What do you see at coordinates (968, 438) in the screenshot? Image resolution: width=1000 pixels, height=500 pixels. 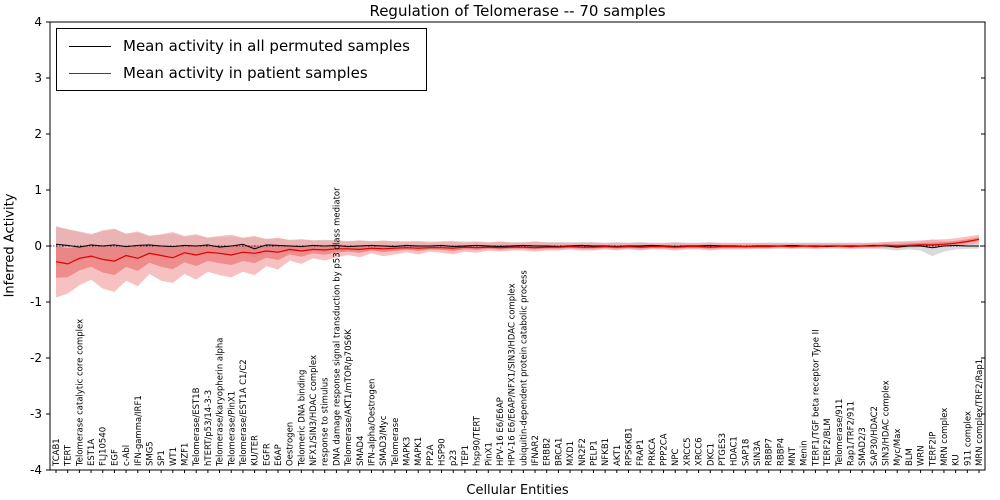 I see `x-tick-label: 911 complex` at bounding box center [968, 438].